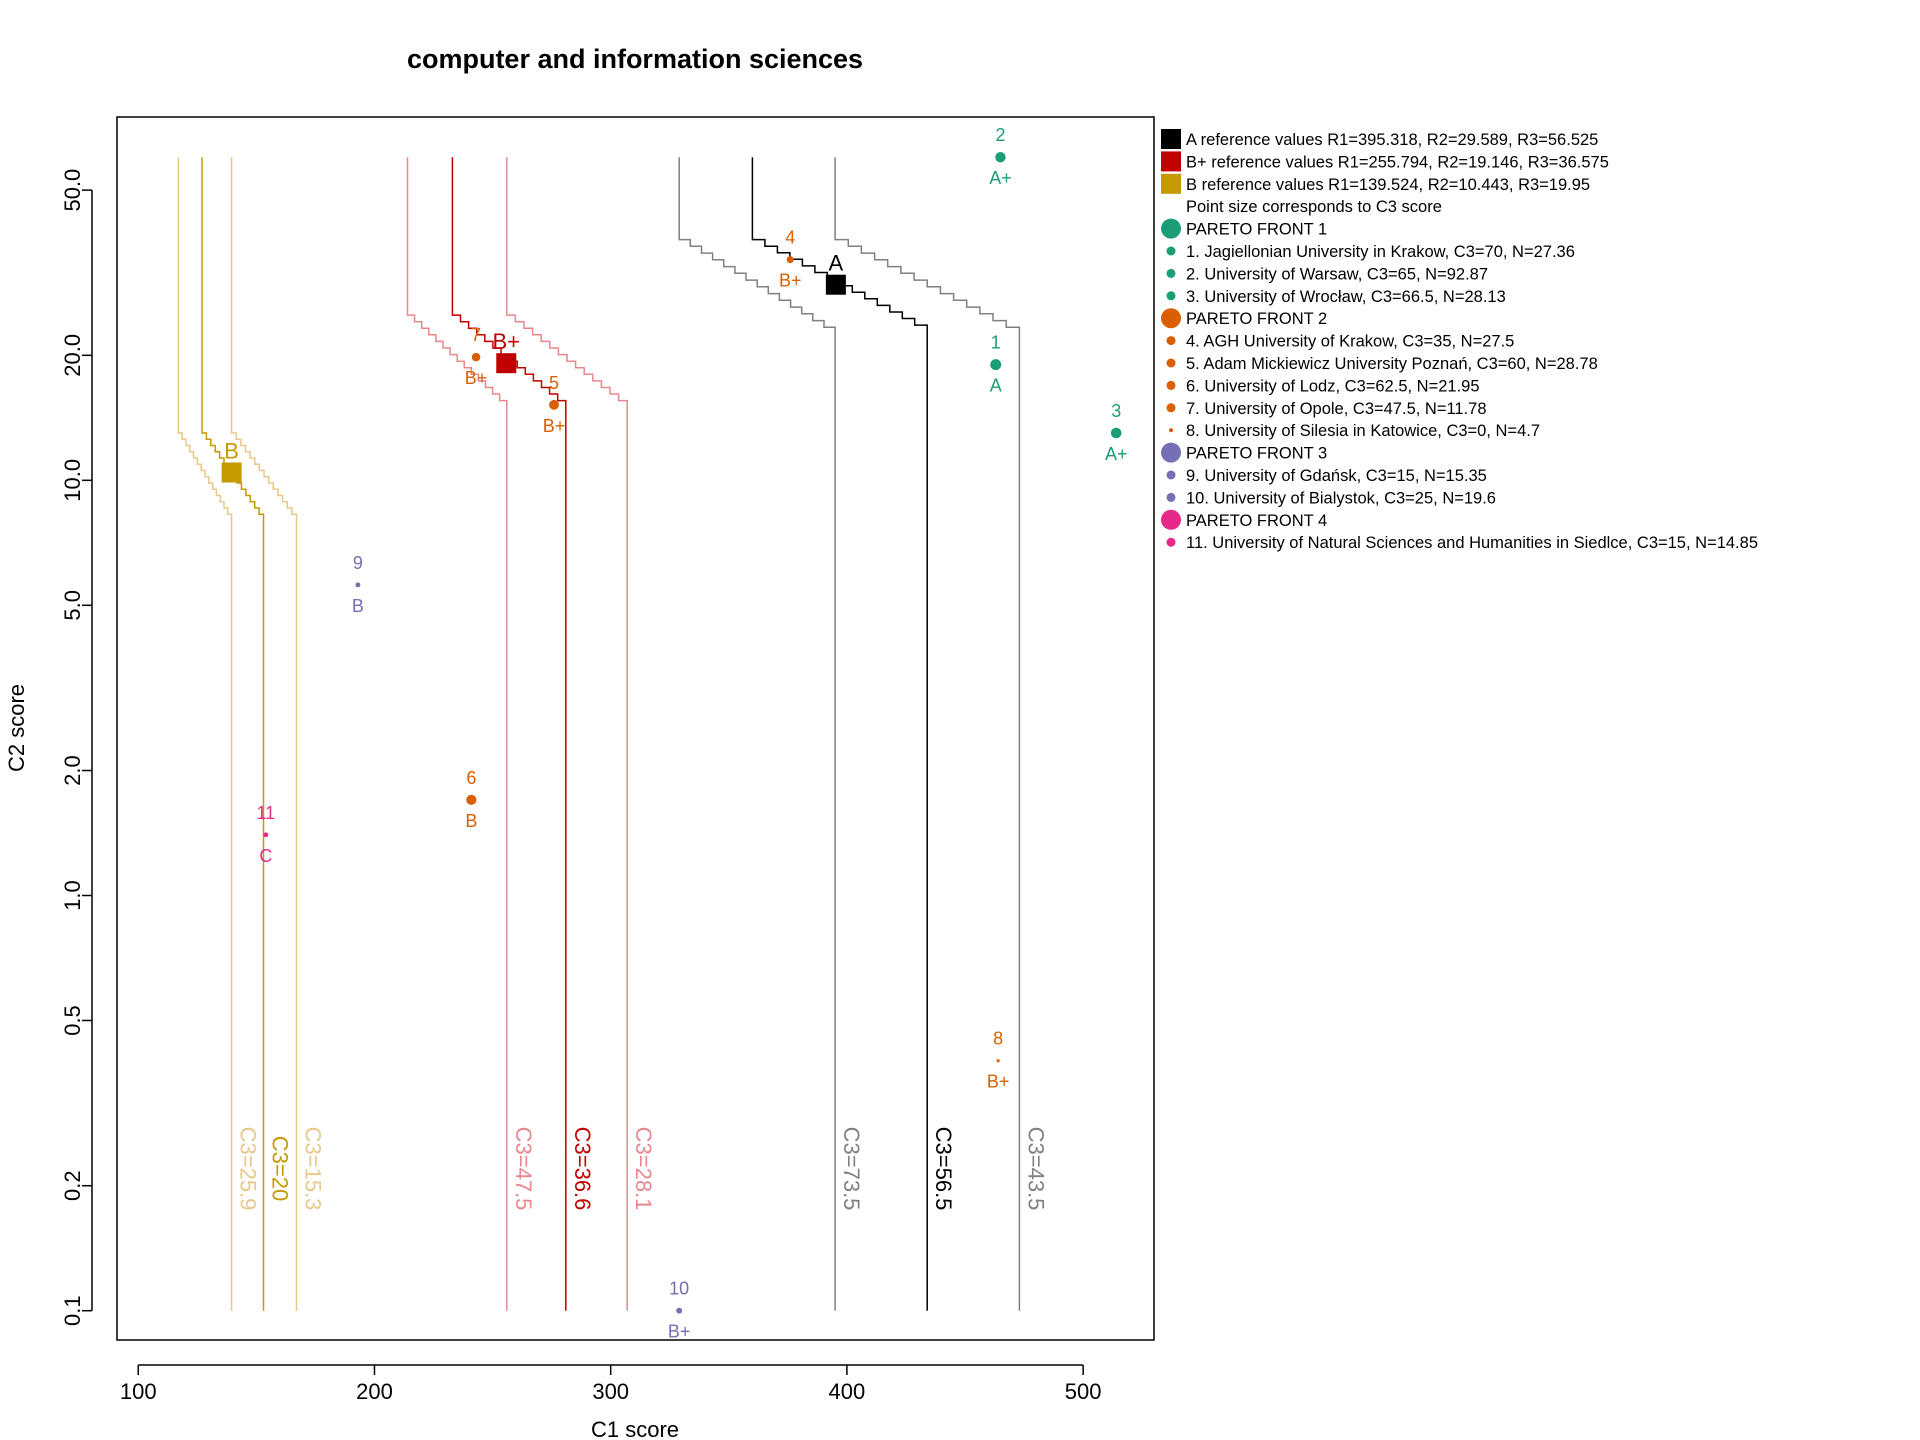 Image resolution: width=1920 pixels, height=1440 pixels. What do you see at coordinates (72, 1185) in the screenshot?
I see `y-tick-label: 0.2` at bounding box center [72, 1185].